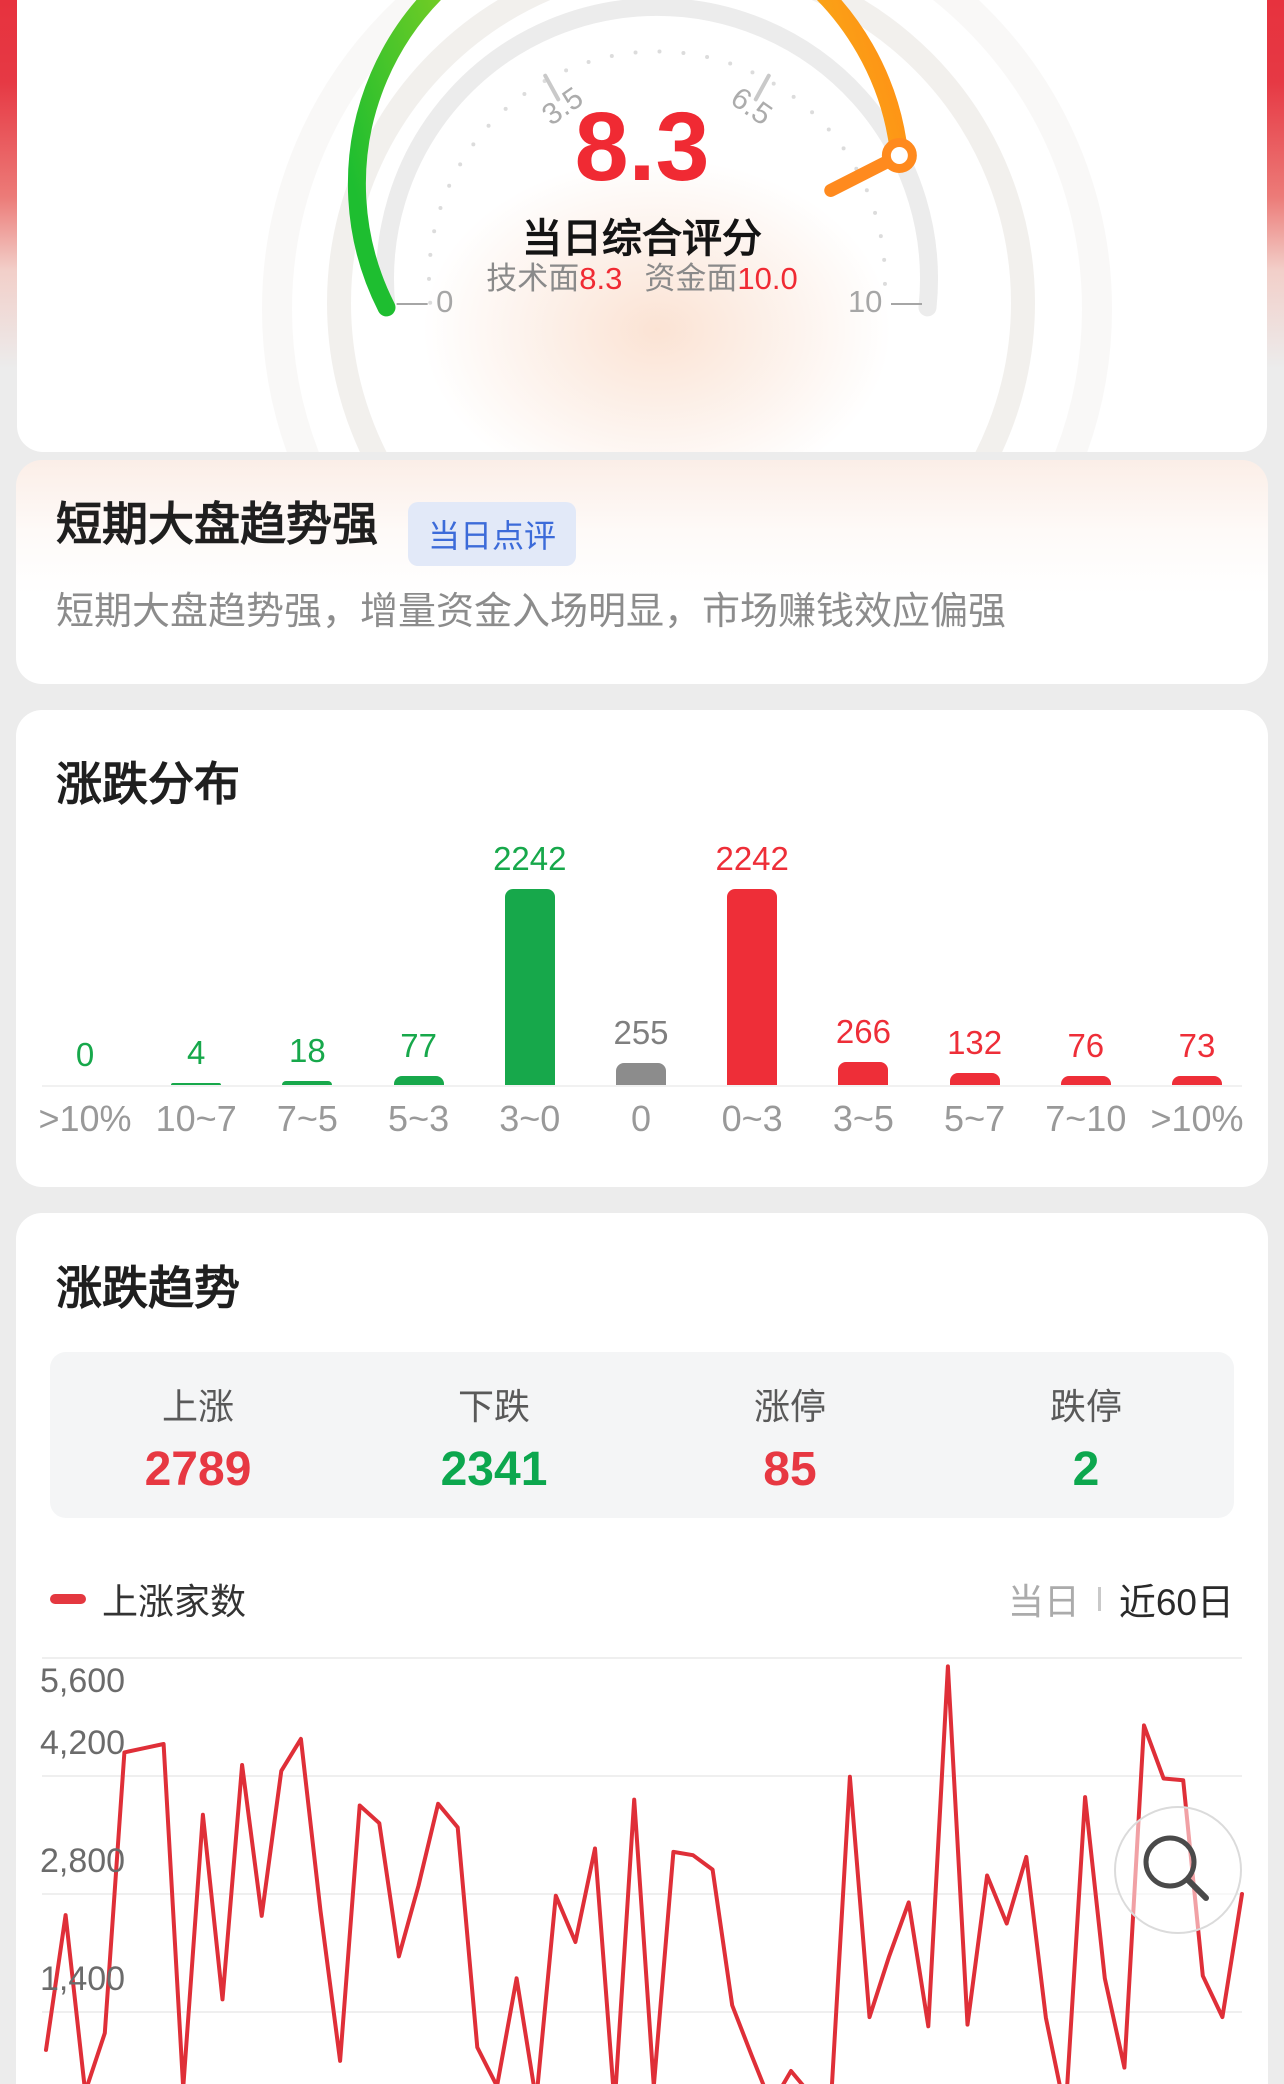  I want to click on bar-column-0~3: 2242, so click(752, 898).